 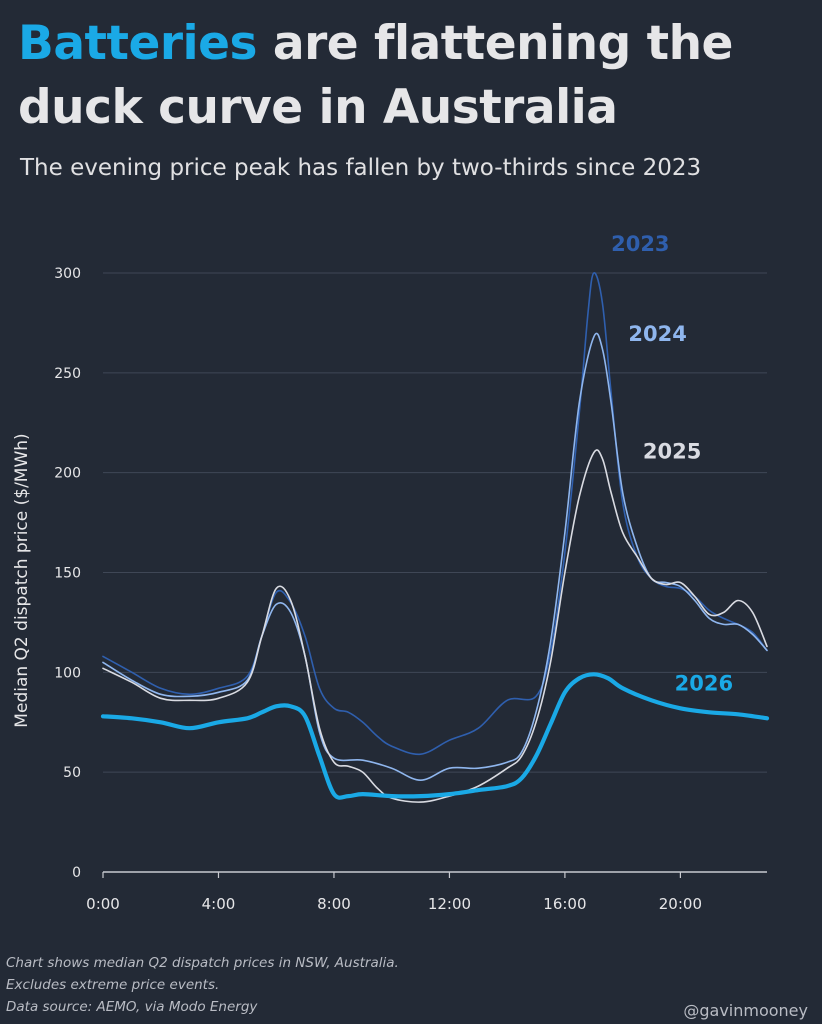 I want to click on x-tick-label-20: 20:00, so click(x=680, y=904).